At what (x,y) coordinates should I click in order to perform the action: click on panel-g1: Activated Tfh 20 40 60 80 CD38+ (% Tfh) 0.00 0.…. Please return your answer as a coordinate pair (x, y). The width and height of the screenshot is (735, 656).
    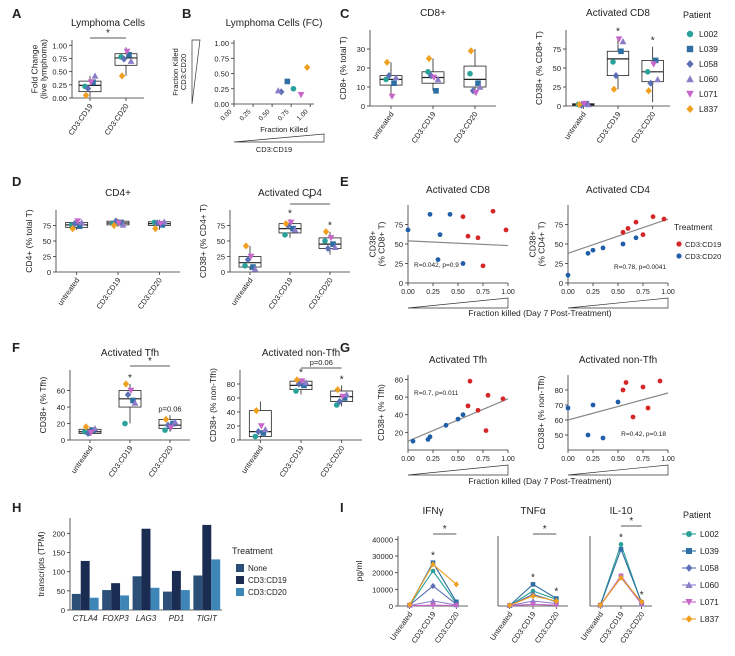
    Looking at the image, I should click on (445, 415).